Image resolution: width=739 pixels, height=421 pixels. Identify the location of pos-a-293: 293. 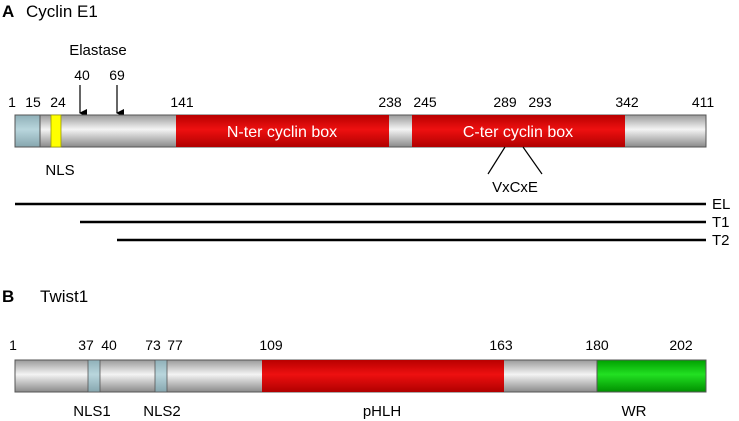
(540, 102).